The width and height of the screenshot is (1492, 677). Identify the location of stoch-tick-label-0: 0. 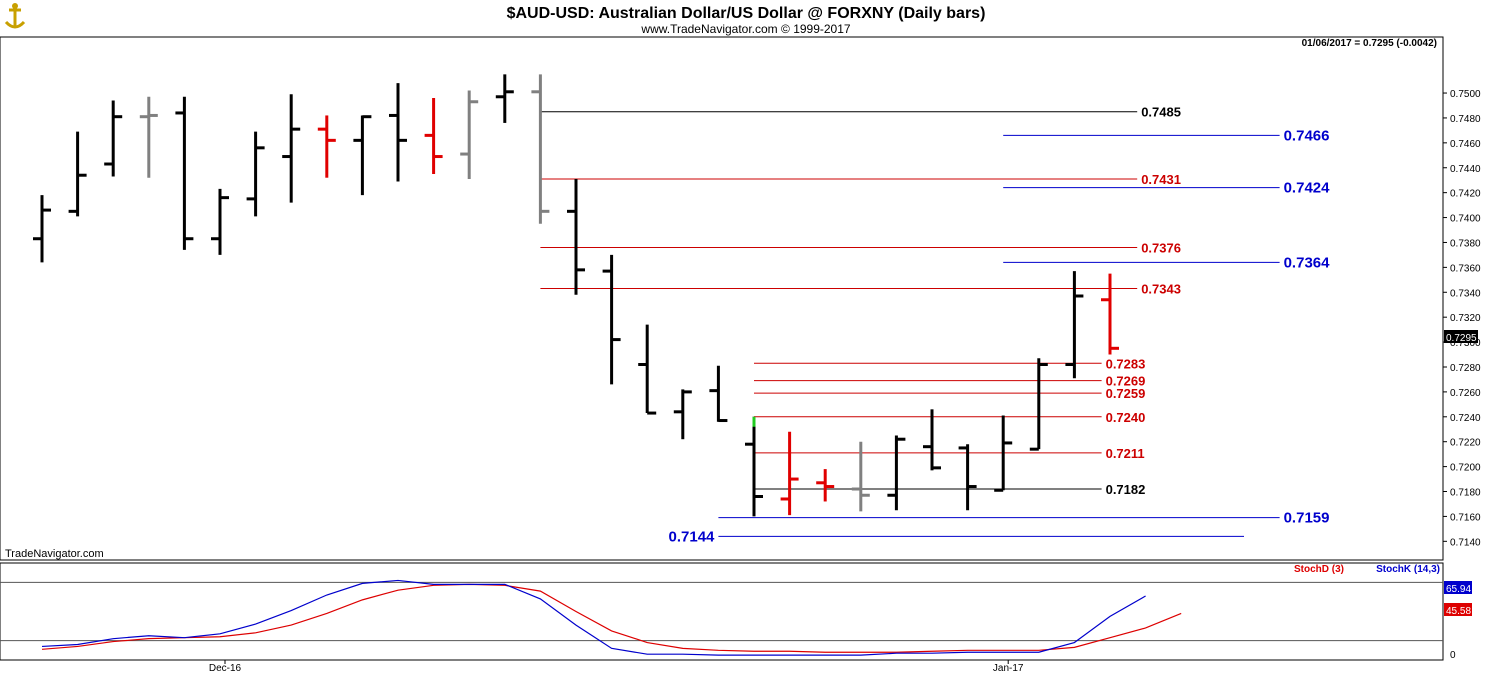
(1453, 655).